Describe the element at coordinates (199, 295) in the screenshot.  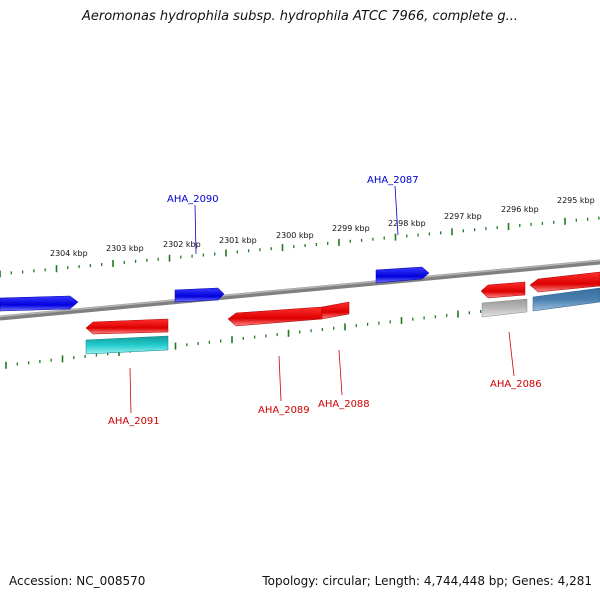
I see `gene-arrow-aha-2090` at that location.